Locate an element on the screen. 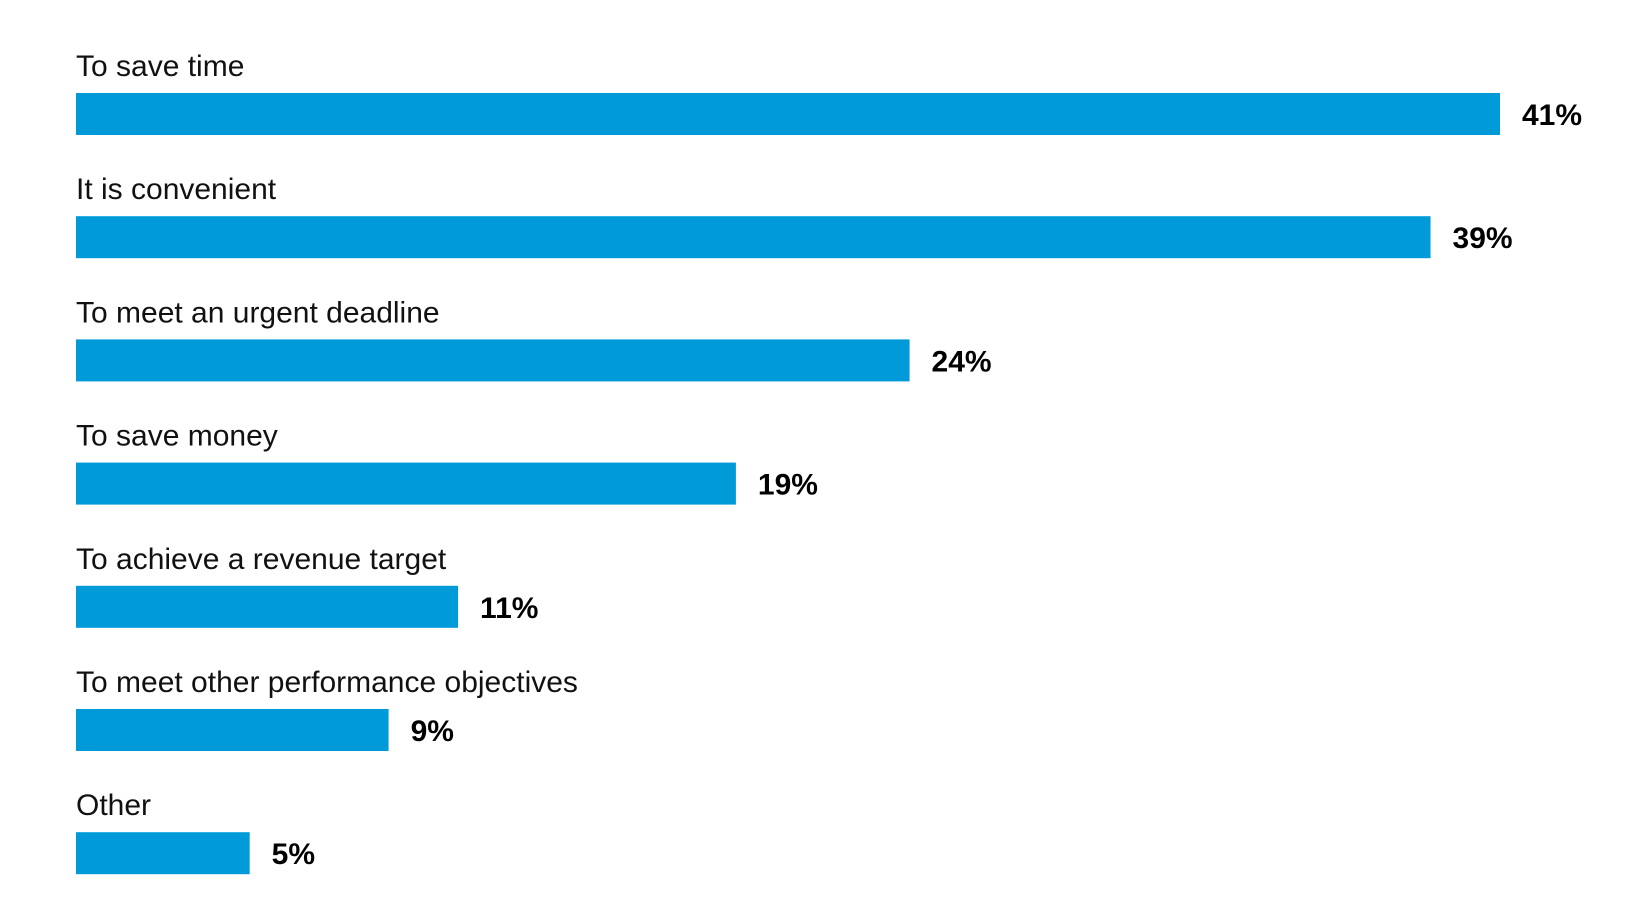 This screenshot has height=924, width=1649. bar-row: It is convenient 39% is located at coordinates (794, 216).